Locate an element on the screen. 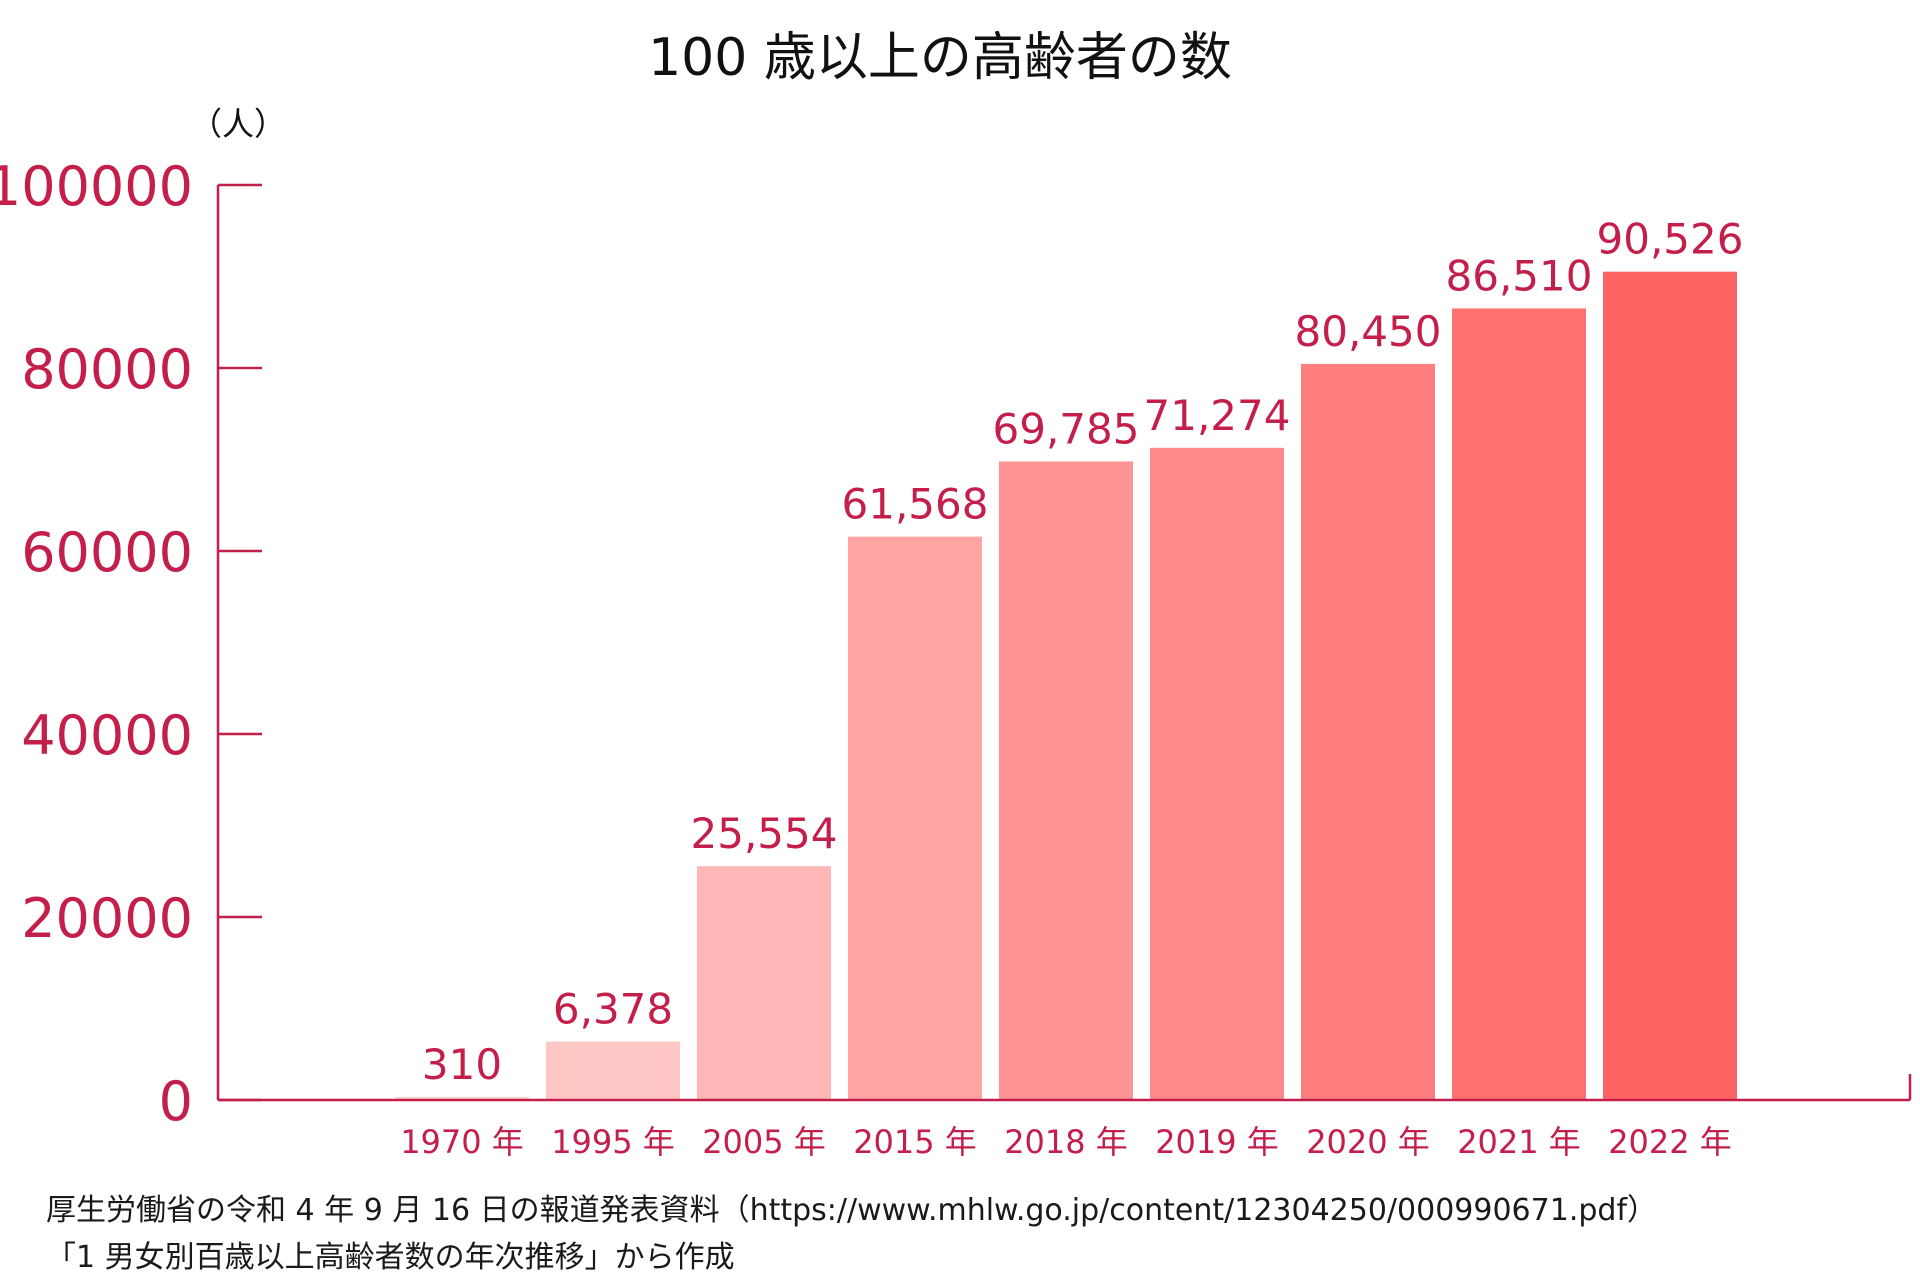 This screenshot has height=1280, width=1920. bar-value-label: 61,568 is located at coordinates (915, 504).